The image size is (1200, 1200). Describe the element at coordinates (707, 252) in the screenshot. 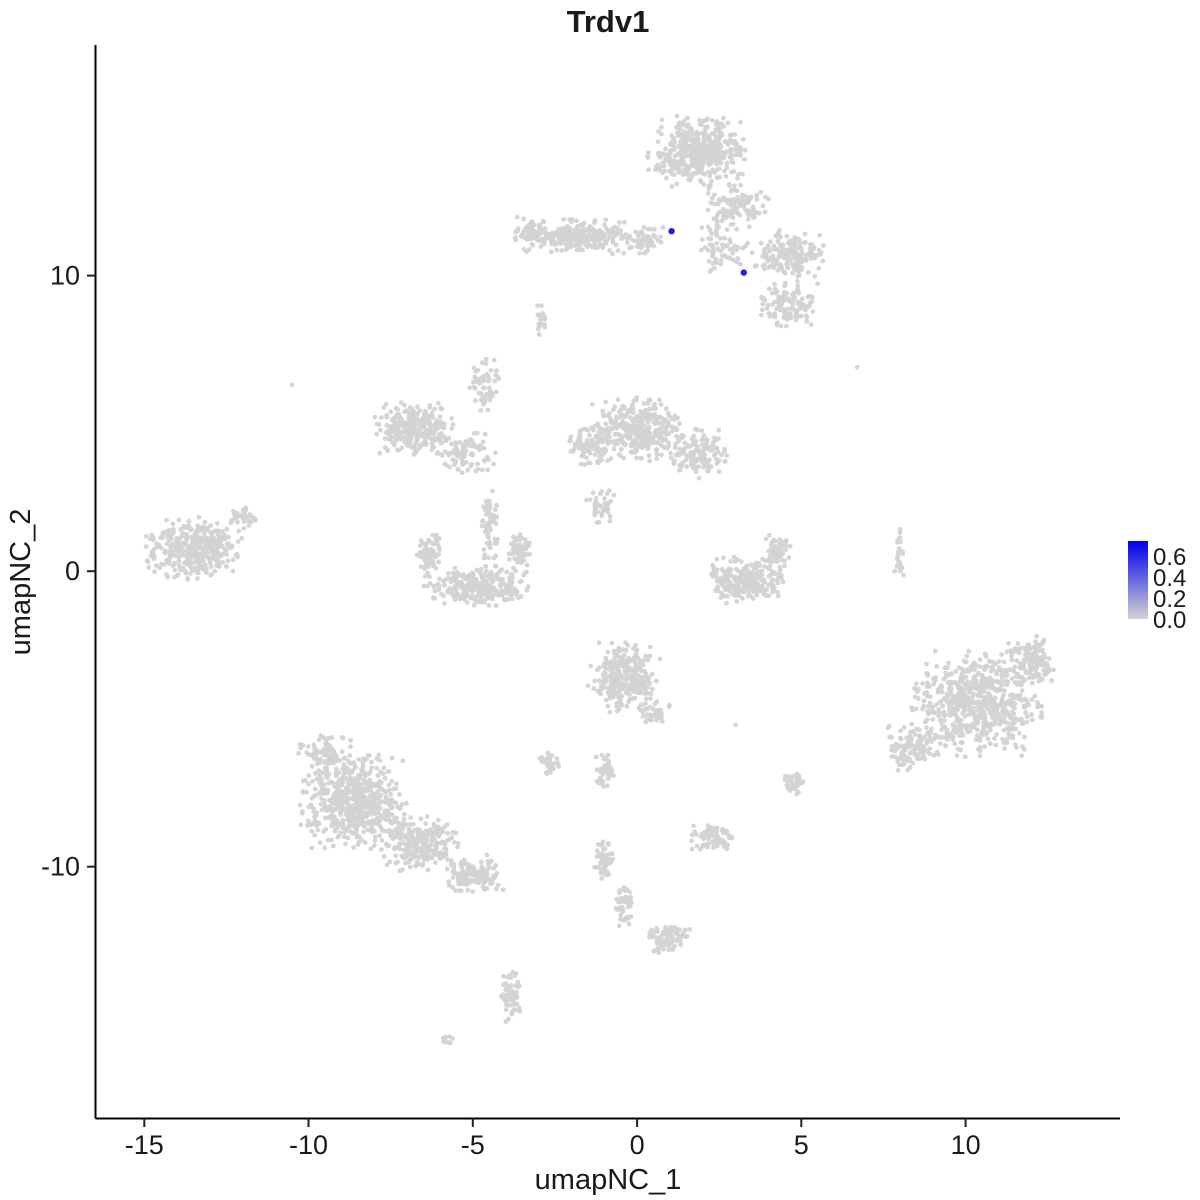

I see `highlighted-expression-points` at that location.